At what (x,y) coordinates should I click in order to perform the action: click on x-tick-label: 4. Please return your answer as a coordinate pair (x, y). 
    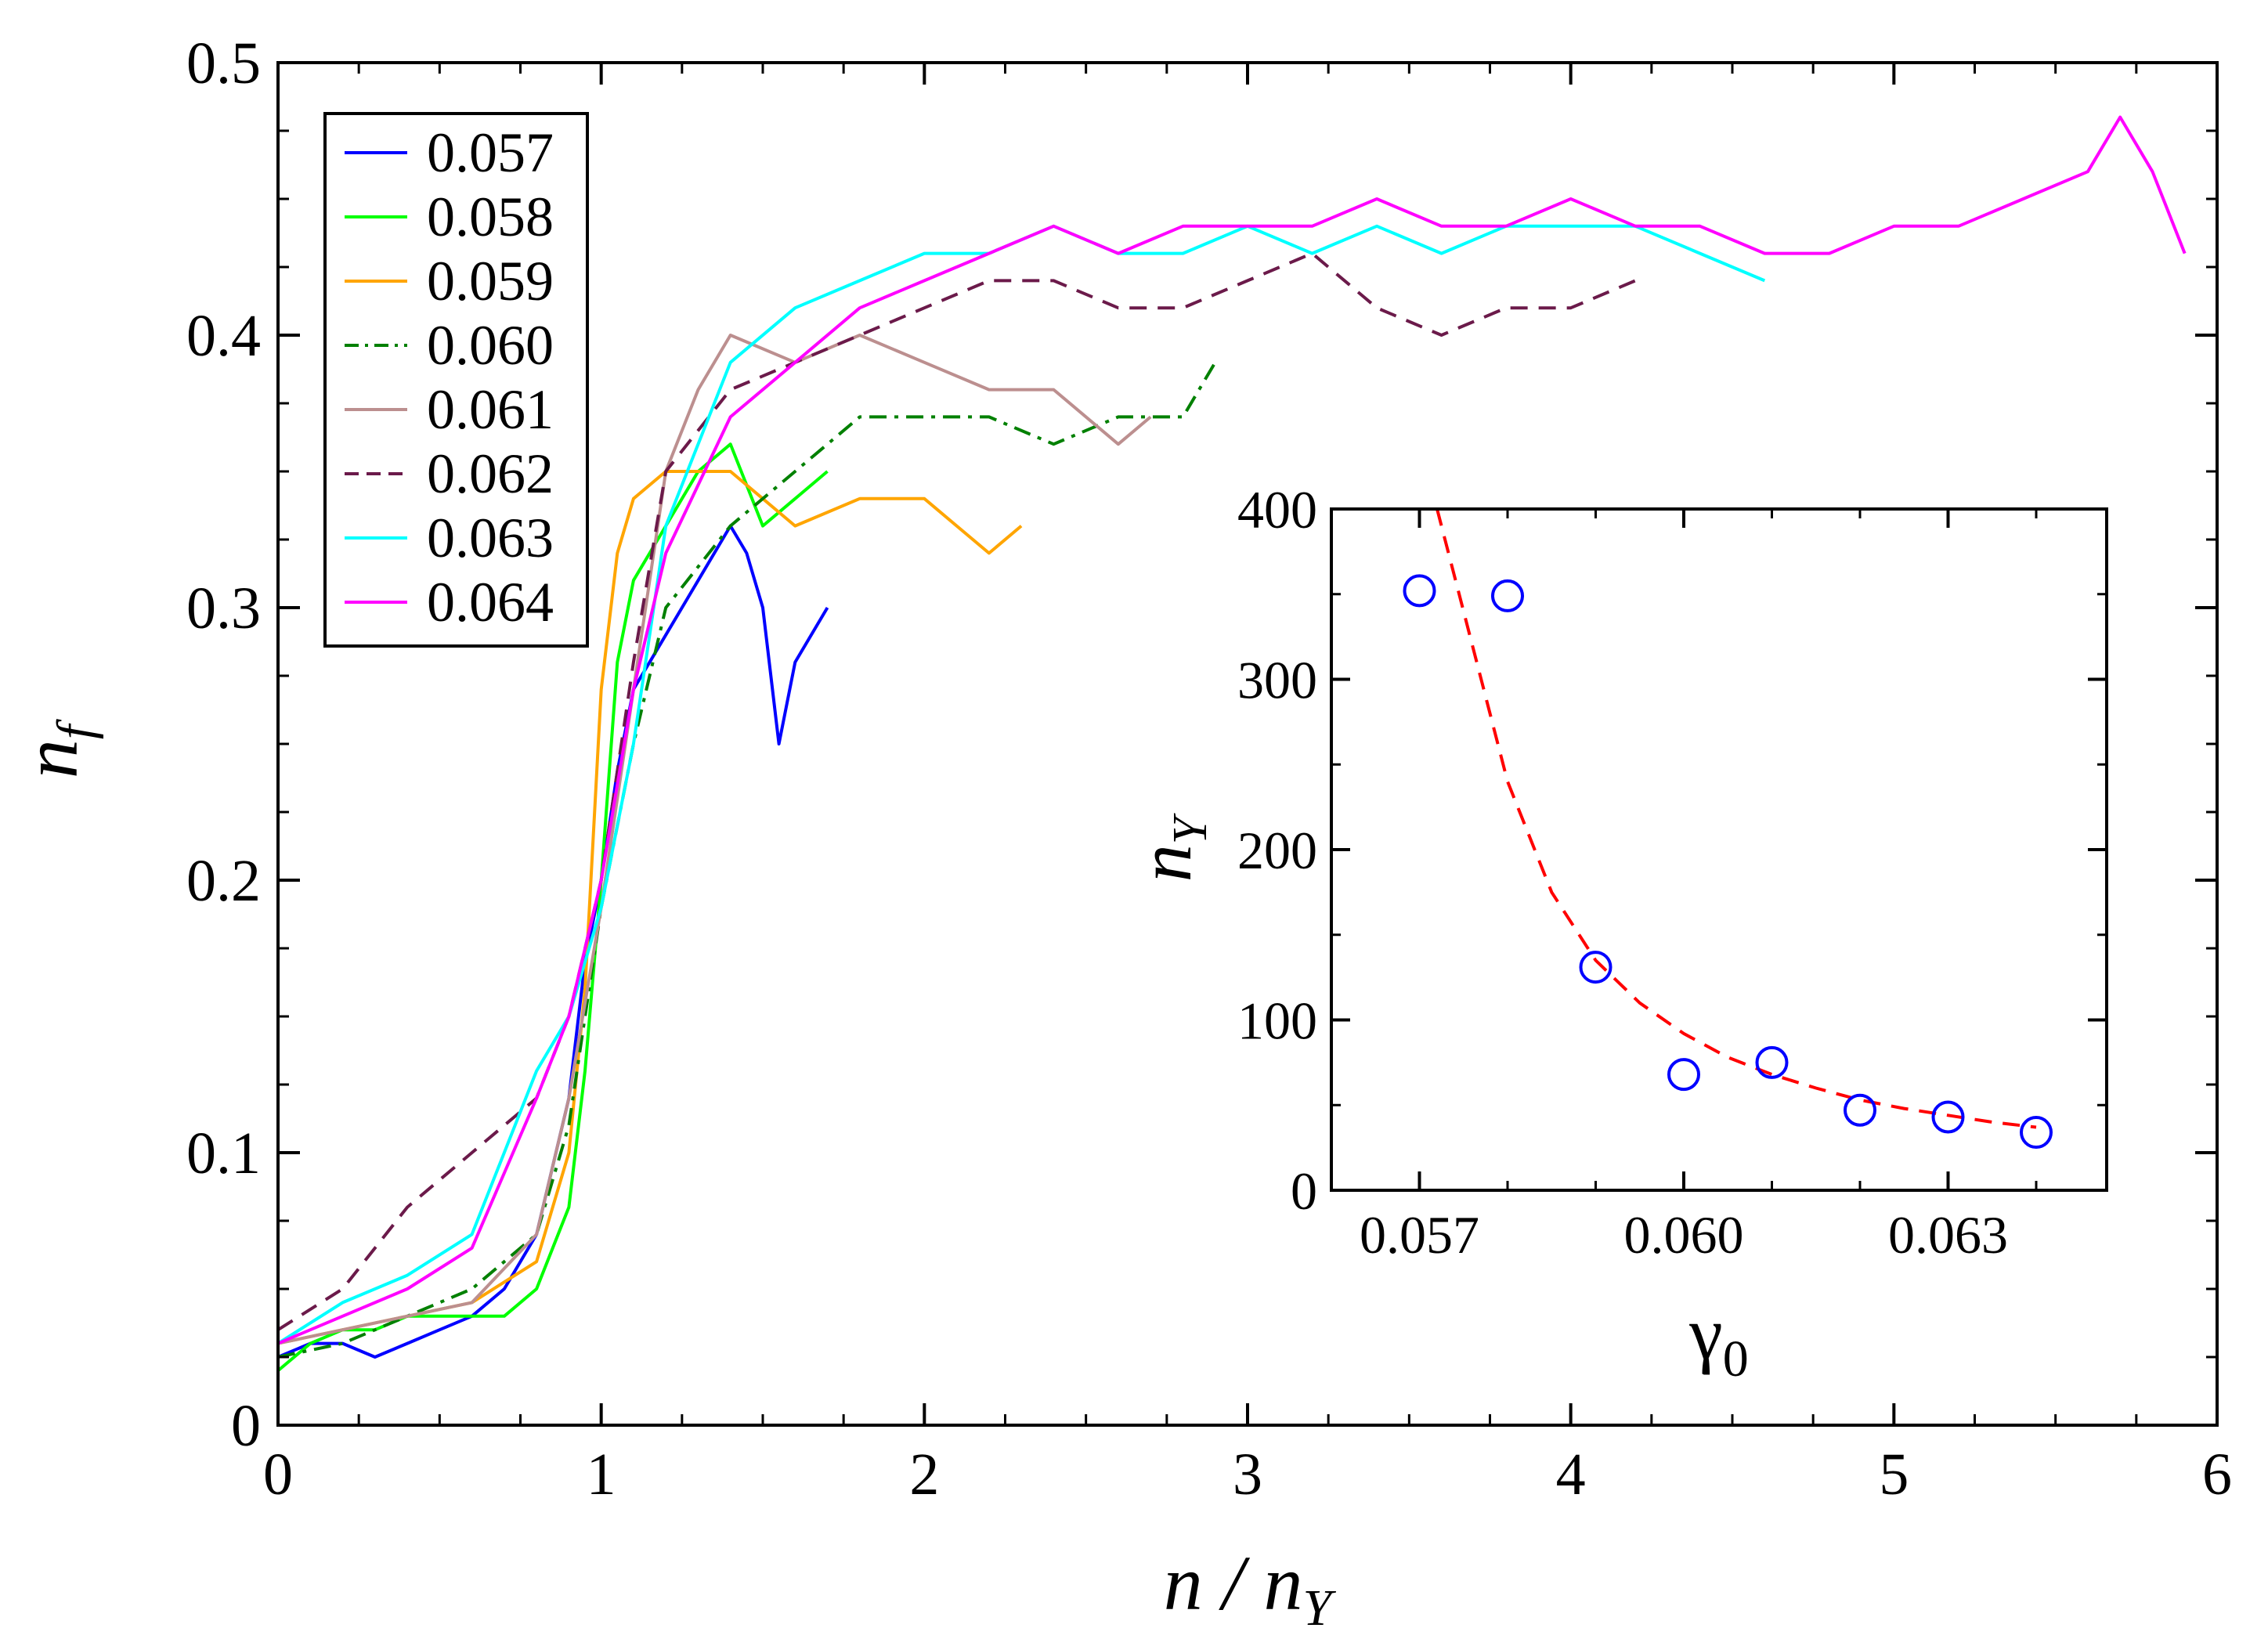
    Looking at the image, I should click on (1571, 1474).